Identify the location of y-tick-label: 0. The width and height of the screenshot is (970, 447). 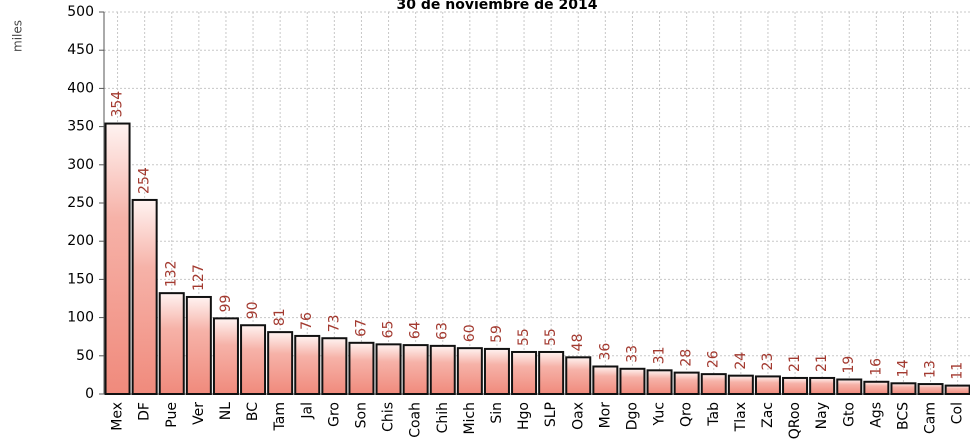
(89, 394).